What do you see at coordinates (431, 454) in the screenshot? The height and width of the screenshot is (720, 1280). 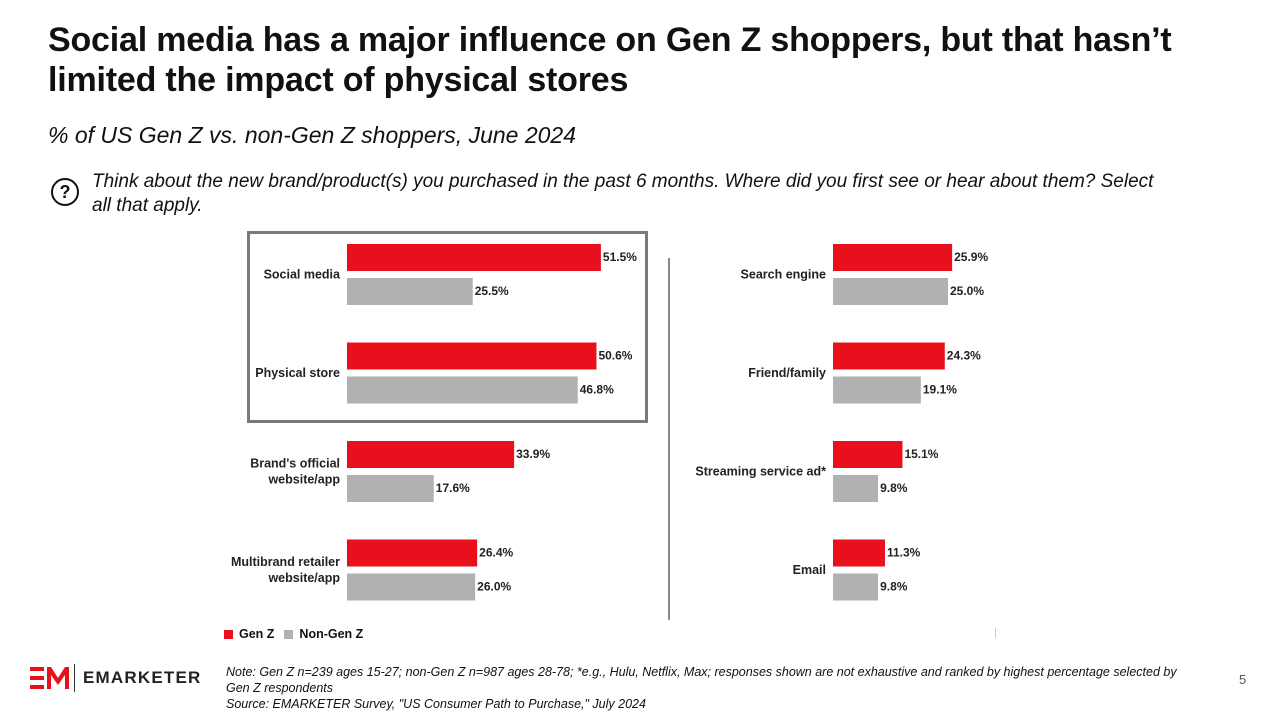 I see `bar-gen-z-brand-s-official-website-app` at bounding box center [431, 454].